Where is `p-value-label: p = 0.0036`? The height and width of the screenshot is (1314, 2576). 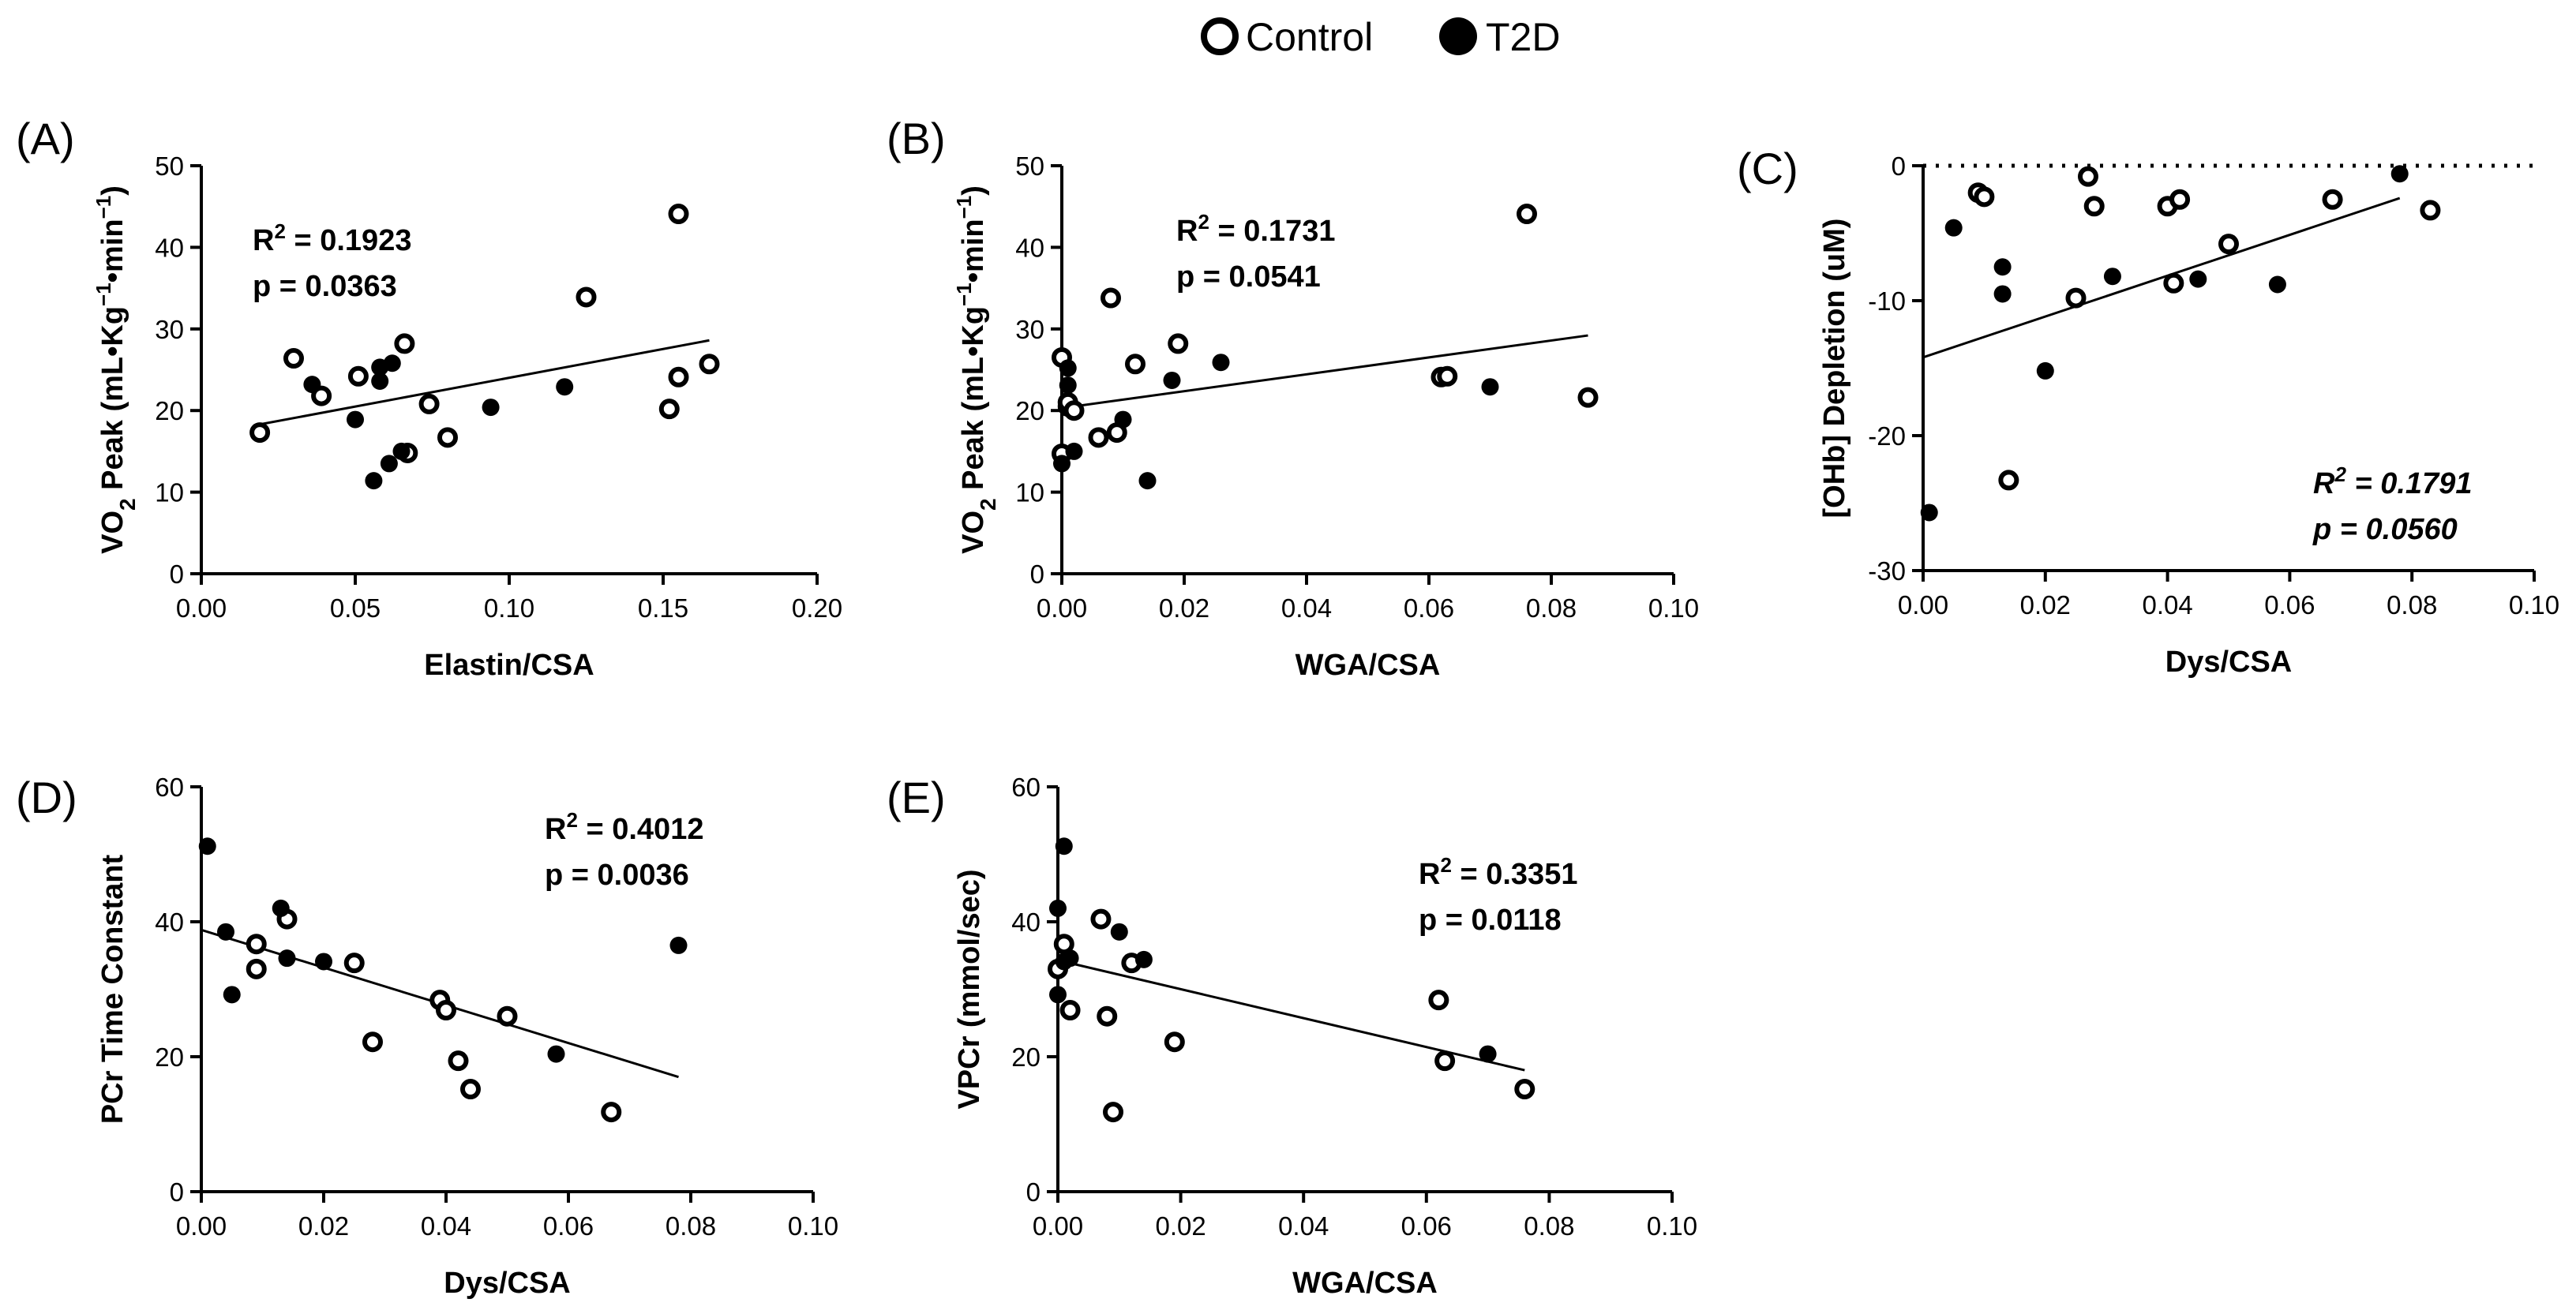 p-value-label: p = 0.0036 is located at coordinates (617, 875).